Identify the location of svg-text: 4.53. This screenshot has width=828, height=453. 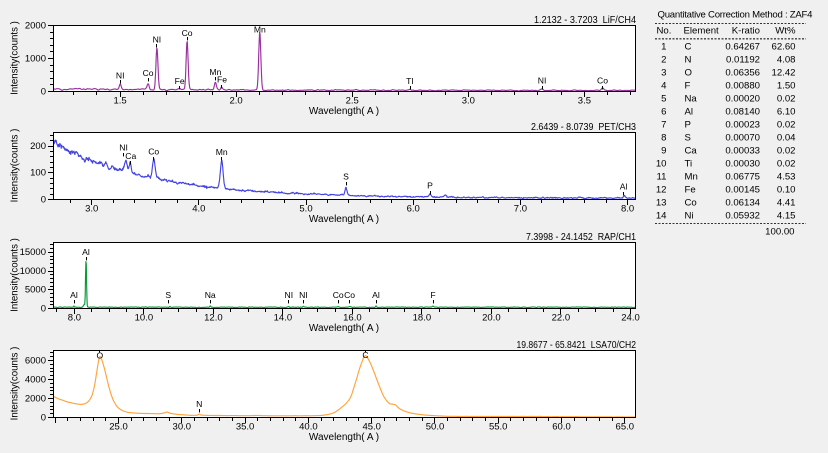
(786, 176).